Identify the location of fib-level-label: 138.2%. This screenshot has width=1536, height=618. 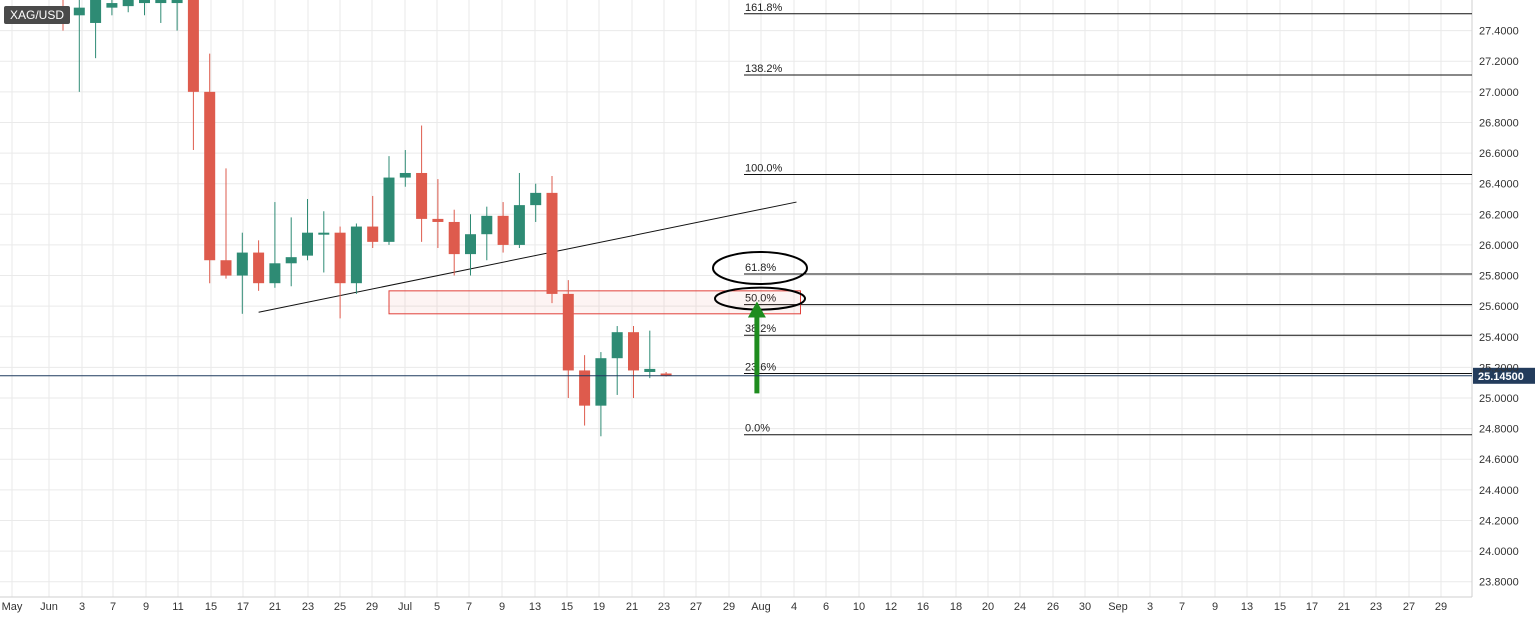
(764, 69).